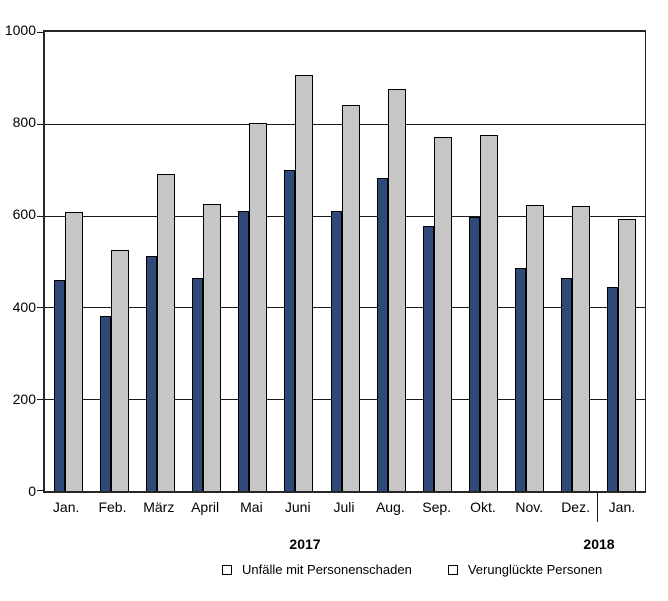 Image resolution: width=668 pixels, height=601 pixels. Describe the element at coordinates (390, 507) in the screenshot. I see `x-axis-label-7: Aug.` at that location.